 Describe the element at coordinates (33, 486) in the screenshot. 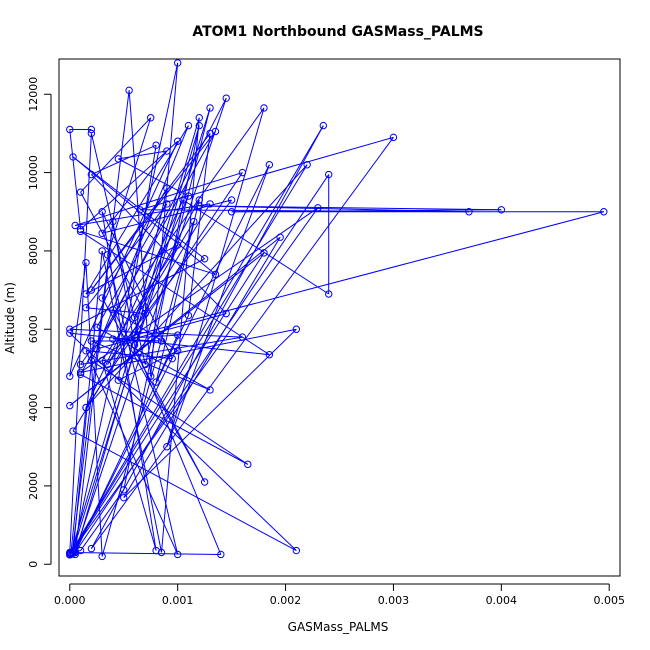

I see `y-tick-label: 2000` at that location.